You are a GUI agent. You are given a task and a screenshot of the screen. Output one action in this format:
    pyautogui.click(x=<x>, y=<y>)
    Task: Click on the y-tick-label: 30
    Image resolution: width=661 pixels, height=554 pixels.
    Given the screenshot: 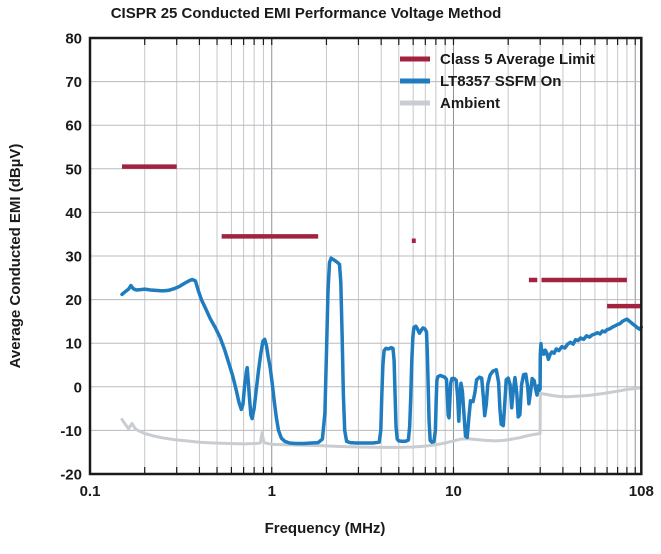 What is the action you would take?
    pyautogui.click(x=73, y=257)
    